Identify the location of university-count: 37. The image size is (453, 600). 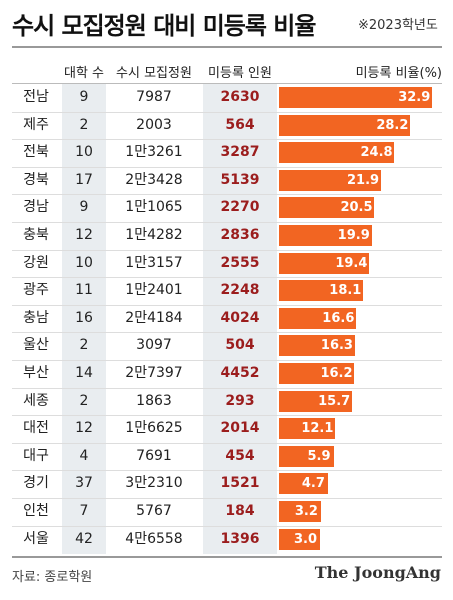
(84, 483).